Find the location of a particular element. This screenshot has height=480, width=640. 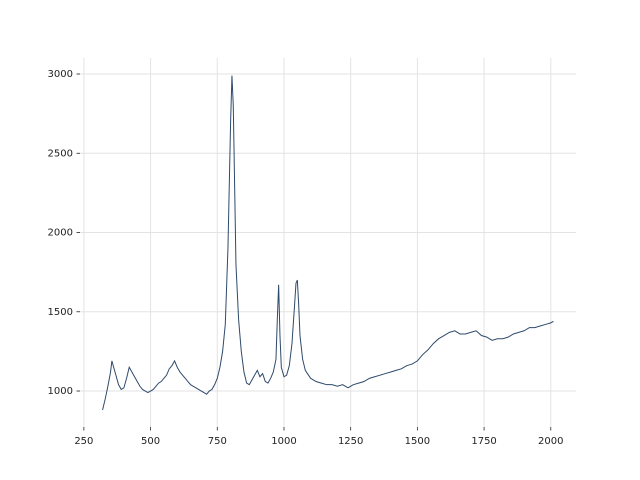

x-tick-label: 500 is located at coordinates (150, 441).